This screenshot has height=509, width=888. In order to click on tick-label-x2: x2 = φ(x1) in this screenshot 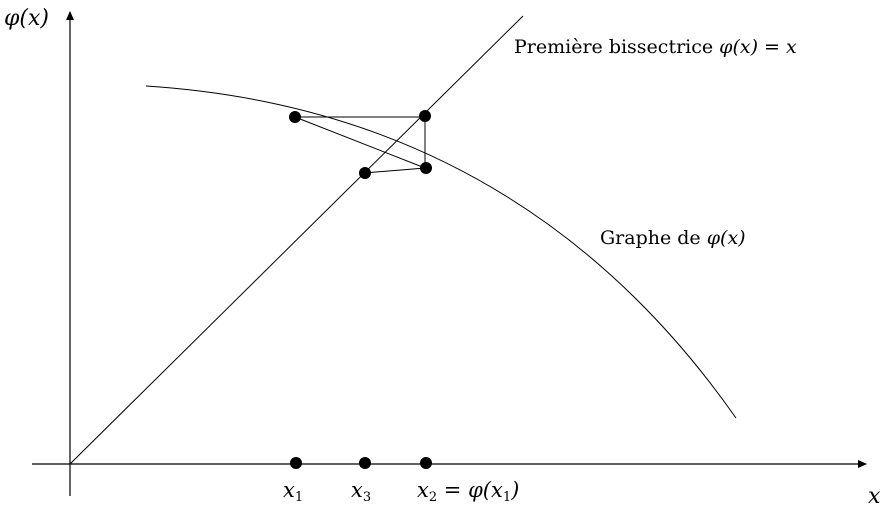, I will do `click(468, 491)`.